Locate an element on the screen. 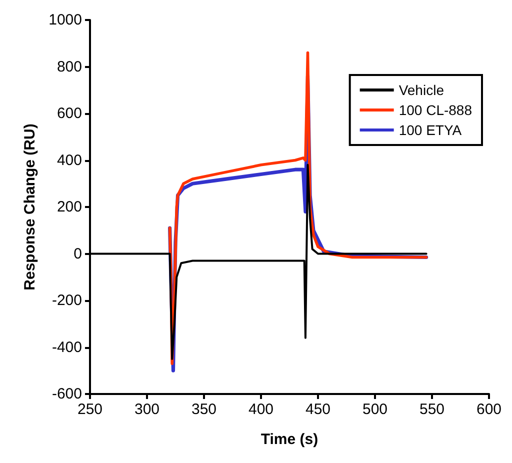 This screenshot has height=463, width=512. y-tick-label: -600 is located at coordinates (67, 394).